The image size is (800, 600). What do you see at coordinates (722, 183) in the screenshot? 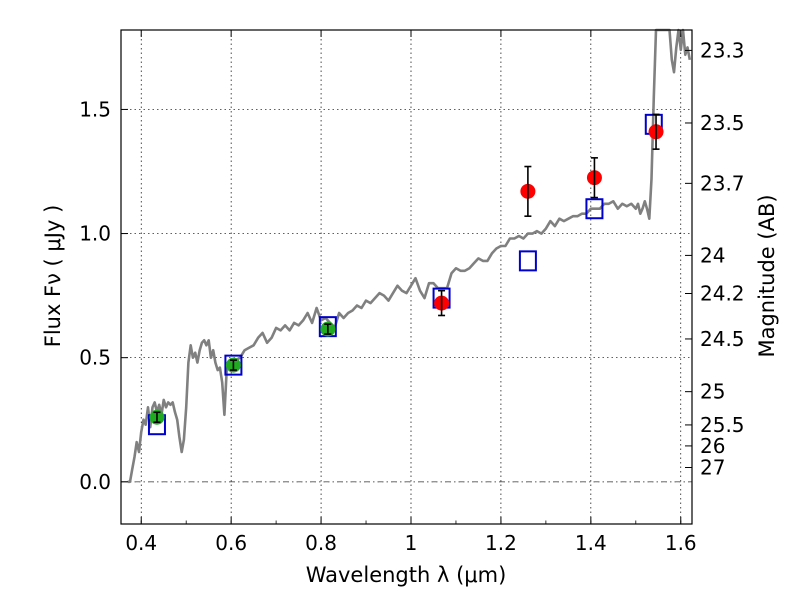
I see `magnitude-tick-label: 23.7` at bounding box center [722, 183].